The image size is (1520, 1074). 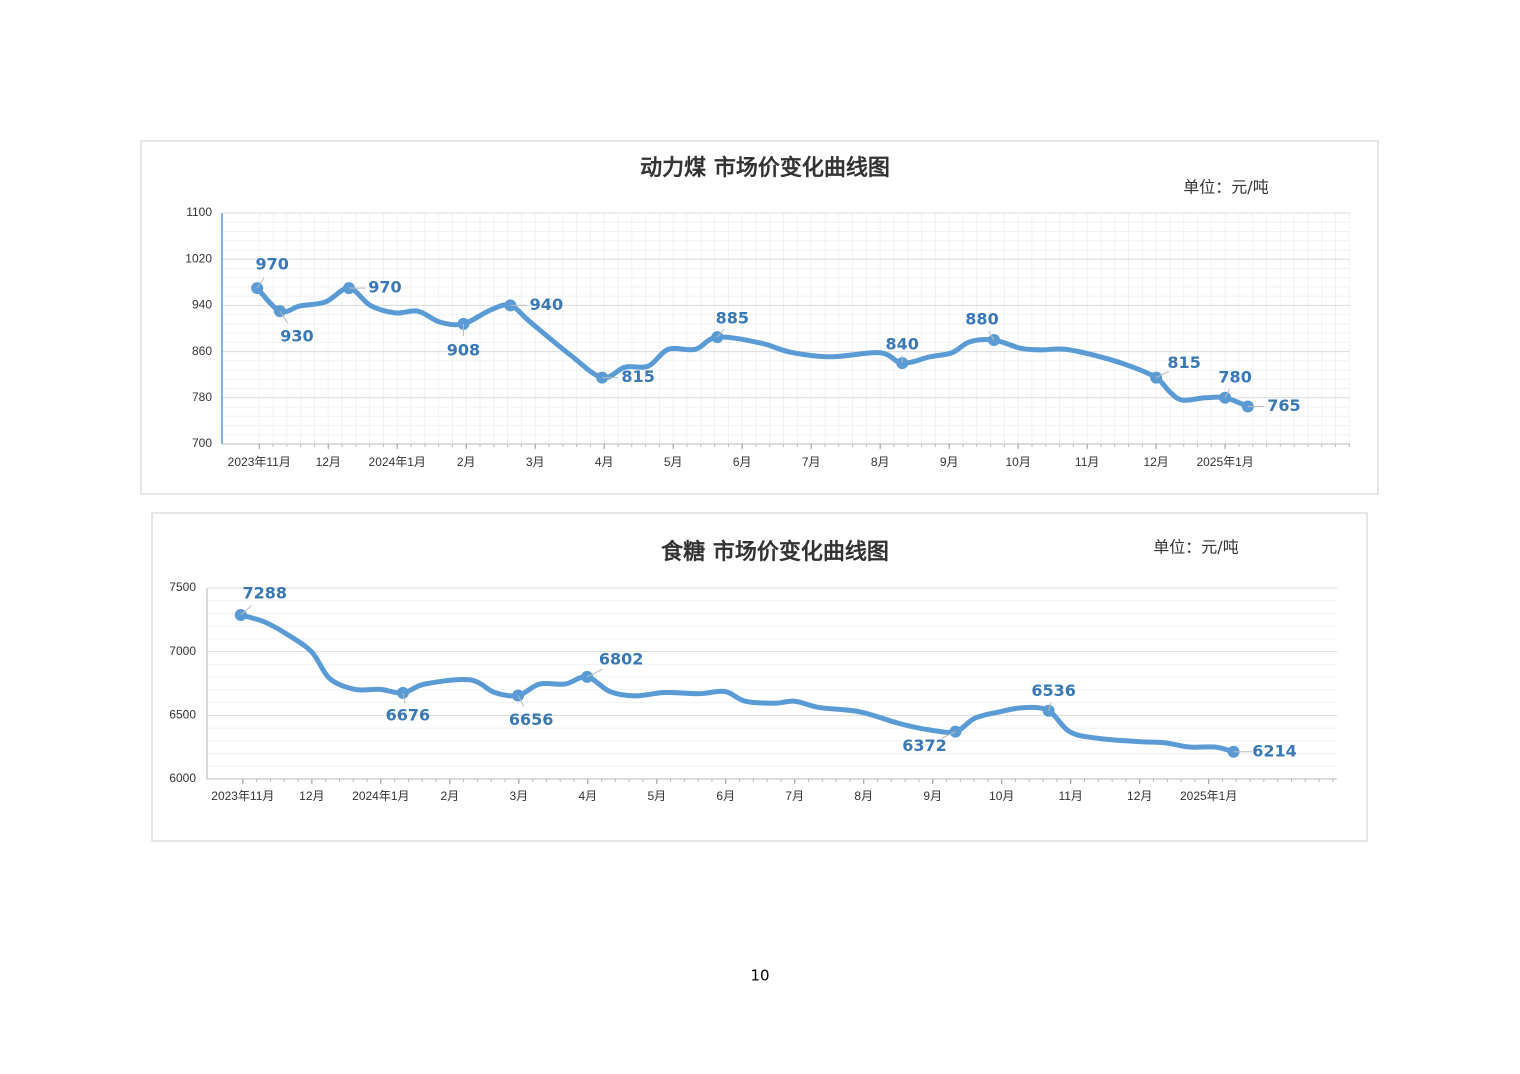 I want to click on y-tick-label: 940, so click(x=202, y=305).